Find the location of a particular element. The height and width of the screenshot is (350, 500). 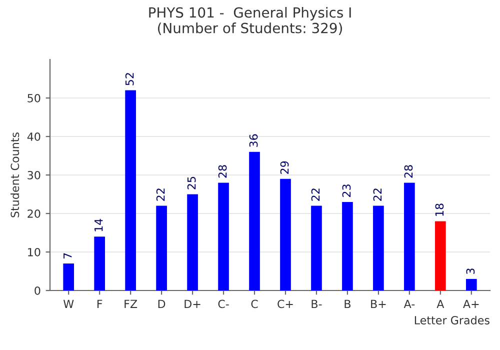

x-axis-title: Letter Grades is located at coordinates (452, 320).